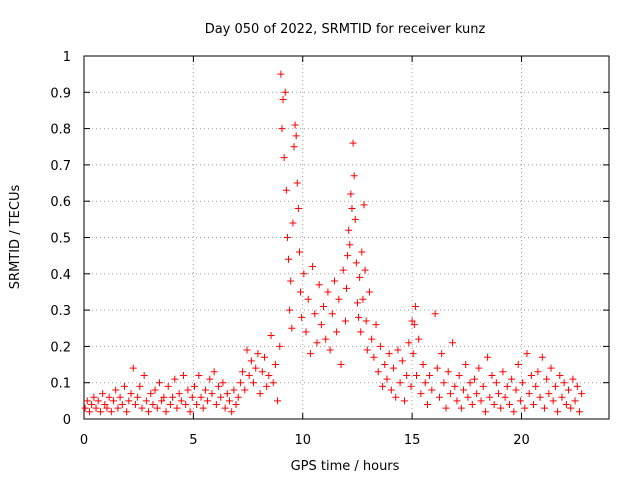 The height and width of the screenshot is (480, 640). What do you see at coordinates (15, 237) in the screenshot?
I see `y-axis-label: SRMTID / TECUs` at bounding box center [15, 237].